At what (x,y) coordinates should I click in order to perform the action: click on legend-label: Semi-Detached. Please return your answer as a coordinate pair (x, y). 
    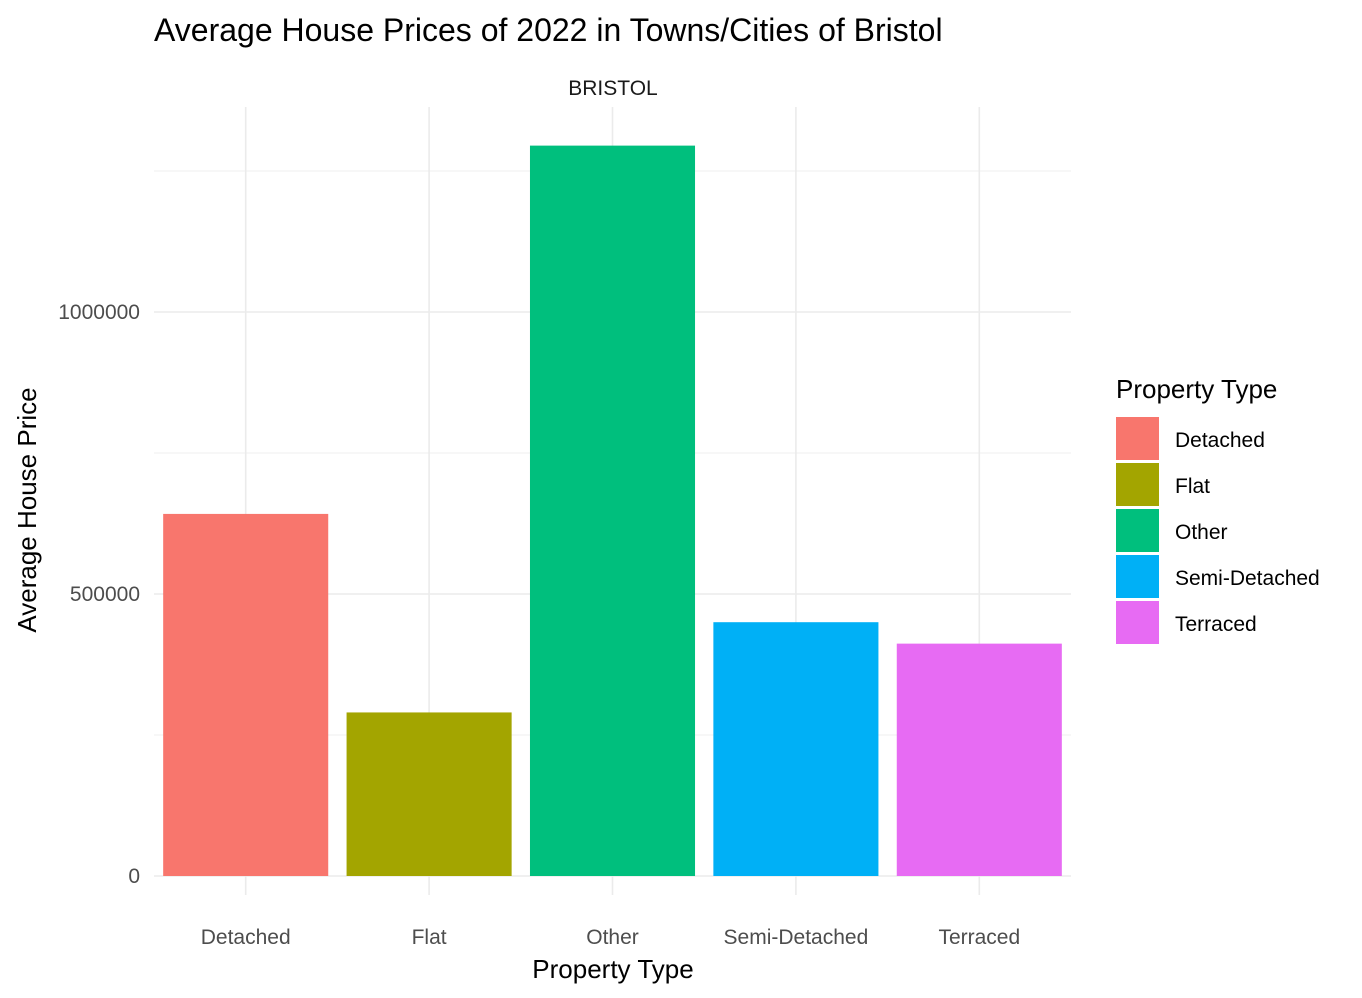
    Looking at the image, I should click on (1247, 578).